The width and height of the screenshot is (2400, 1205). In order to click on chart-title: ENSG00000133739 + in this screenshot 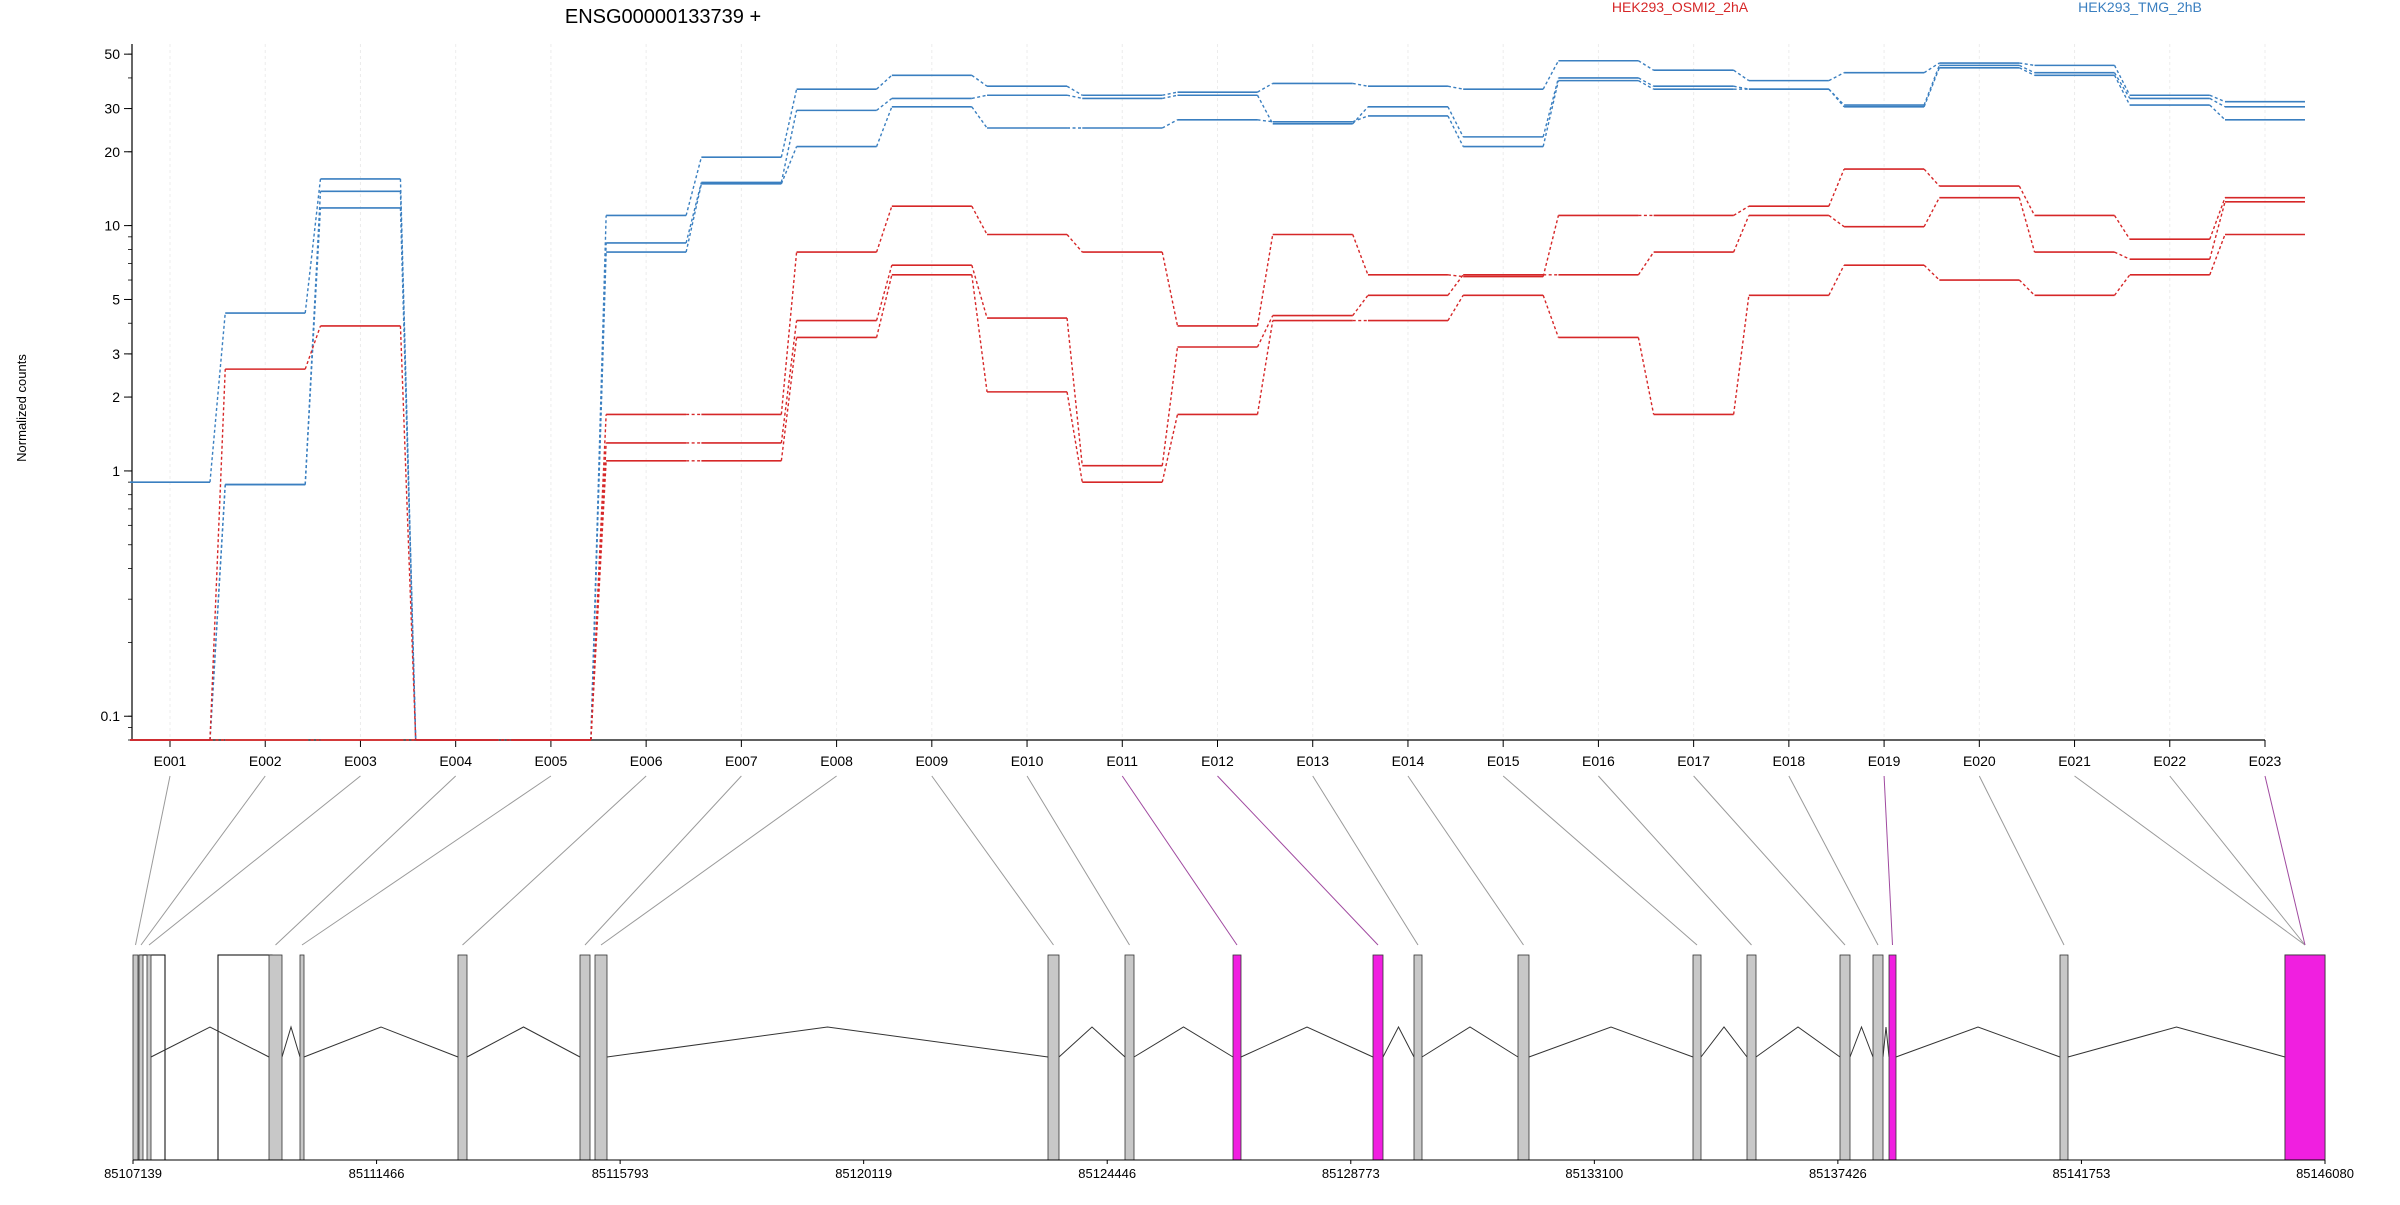, I will do `click(663, 17)`.